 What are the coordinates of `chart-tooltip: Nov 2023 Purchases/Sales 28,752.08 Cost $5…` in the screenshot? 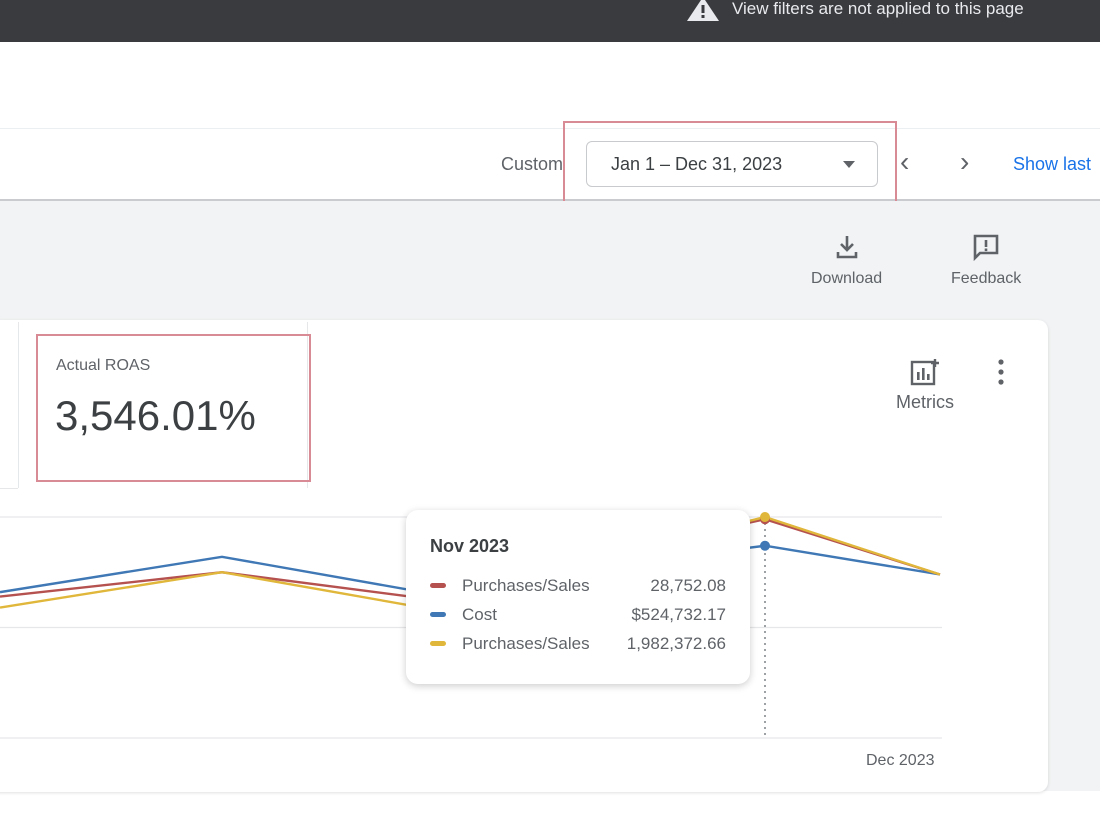 It's located at (578, 597).